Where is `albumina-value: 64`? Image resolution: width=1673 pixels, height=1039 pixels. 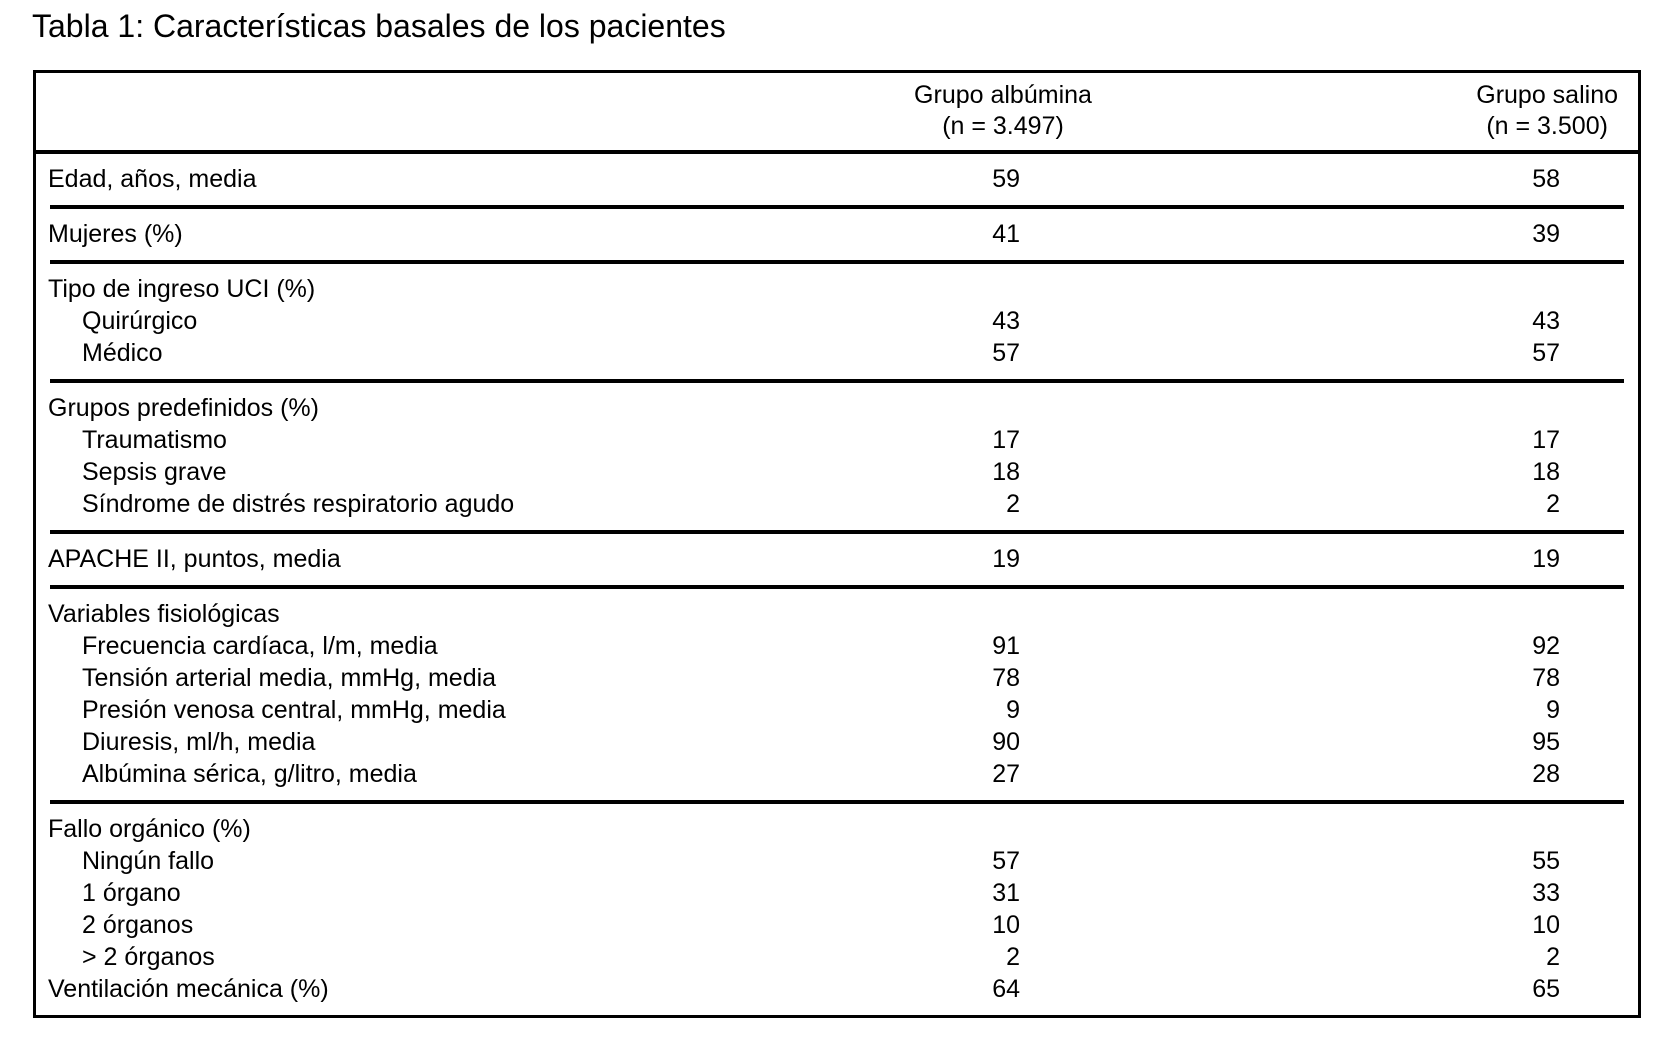
albumina-value: 64 is located at coordinates (1006, 989).